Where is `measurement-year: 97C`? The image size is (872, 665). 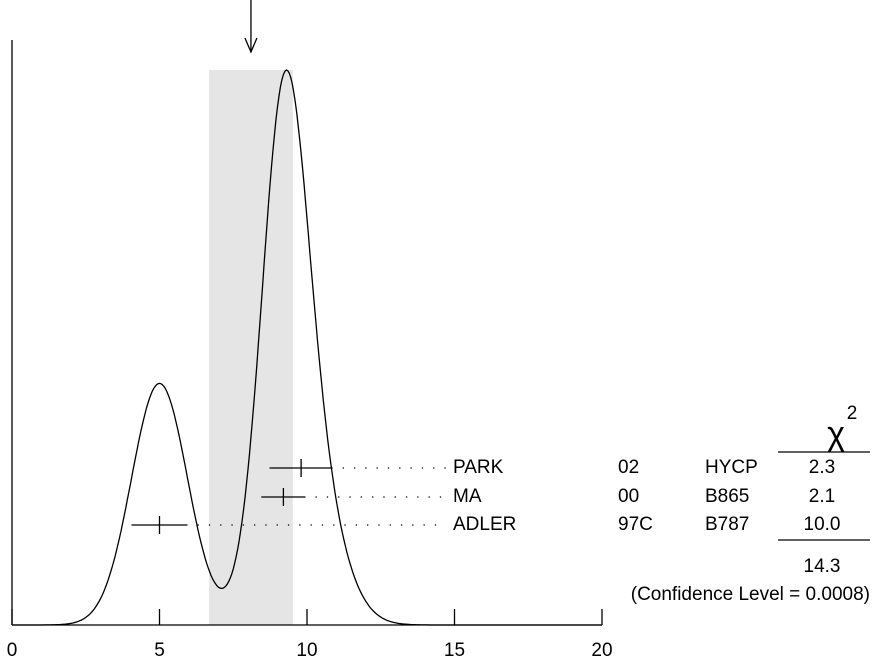
measurement-year: 97C is located at coordinates (635, 524).